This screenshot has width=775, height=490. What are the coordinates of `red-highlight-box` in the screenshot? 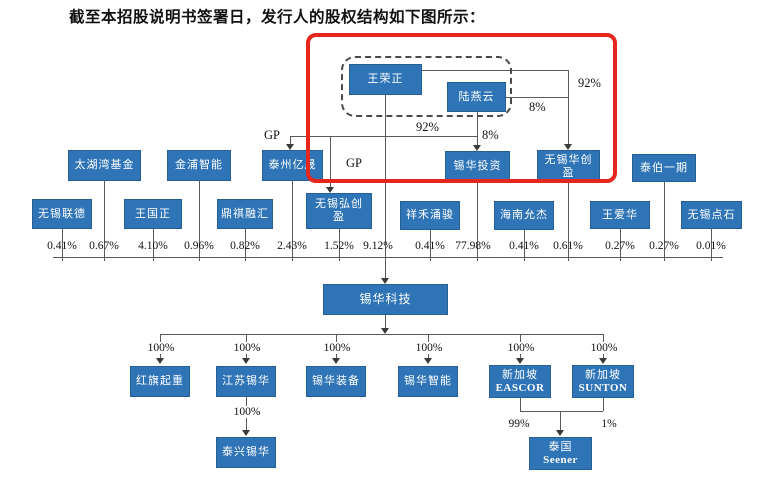 It's located at (461, 108).